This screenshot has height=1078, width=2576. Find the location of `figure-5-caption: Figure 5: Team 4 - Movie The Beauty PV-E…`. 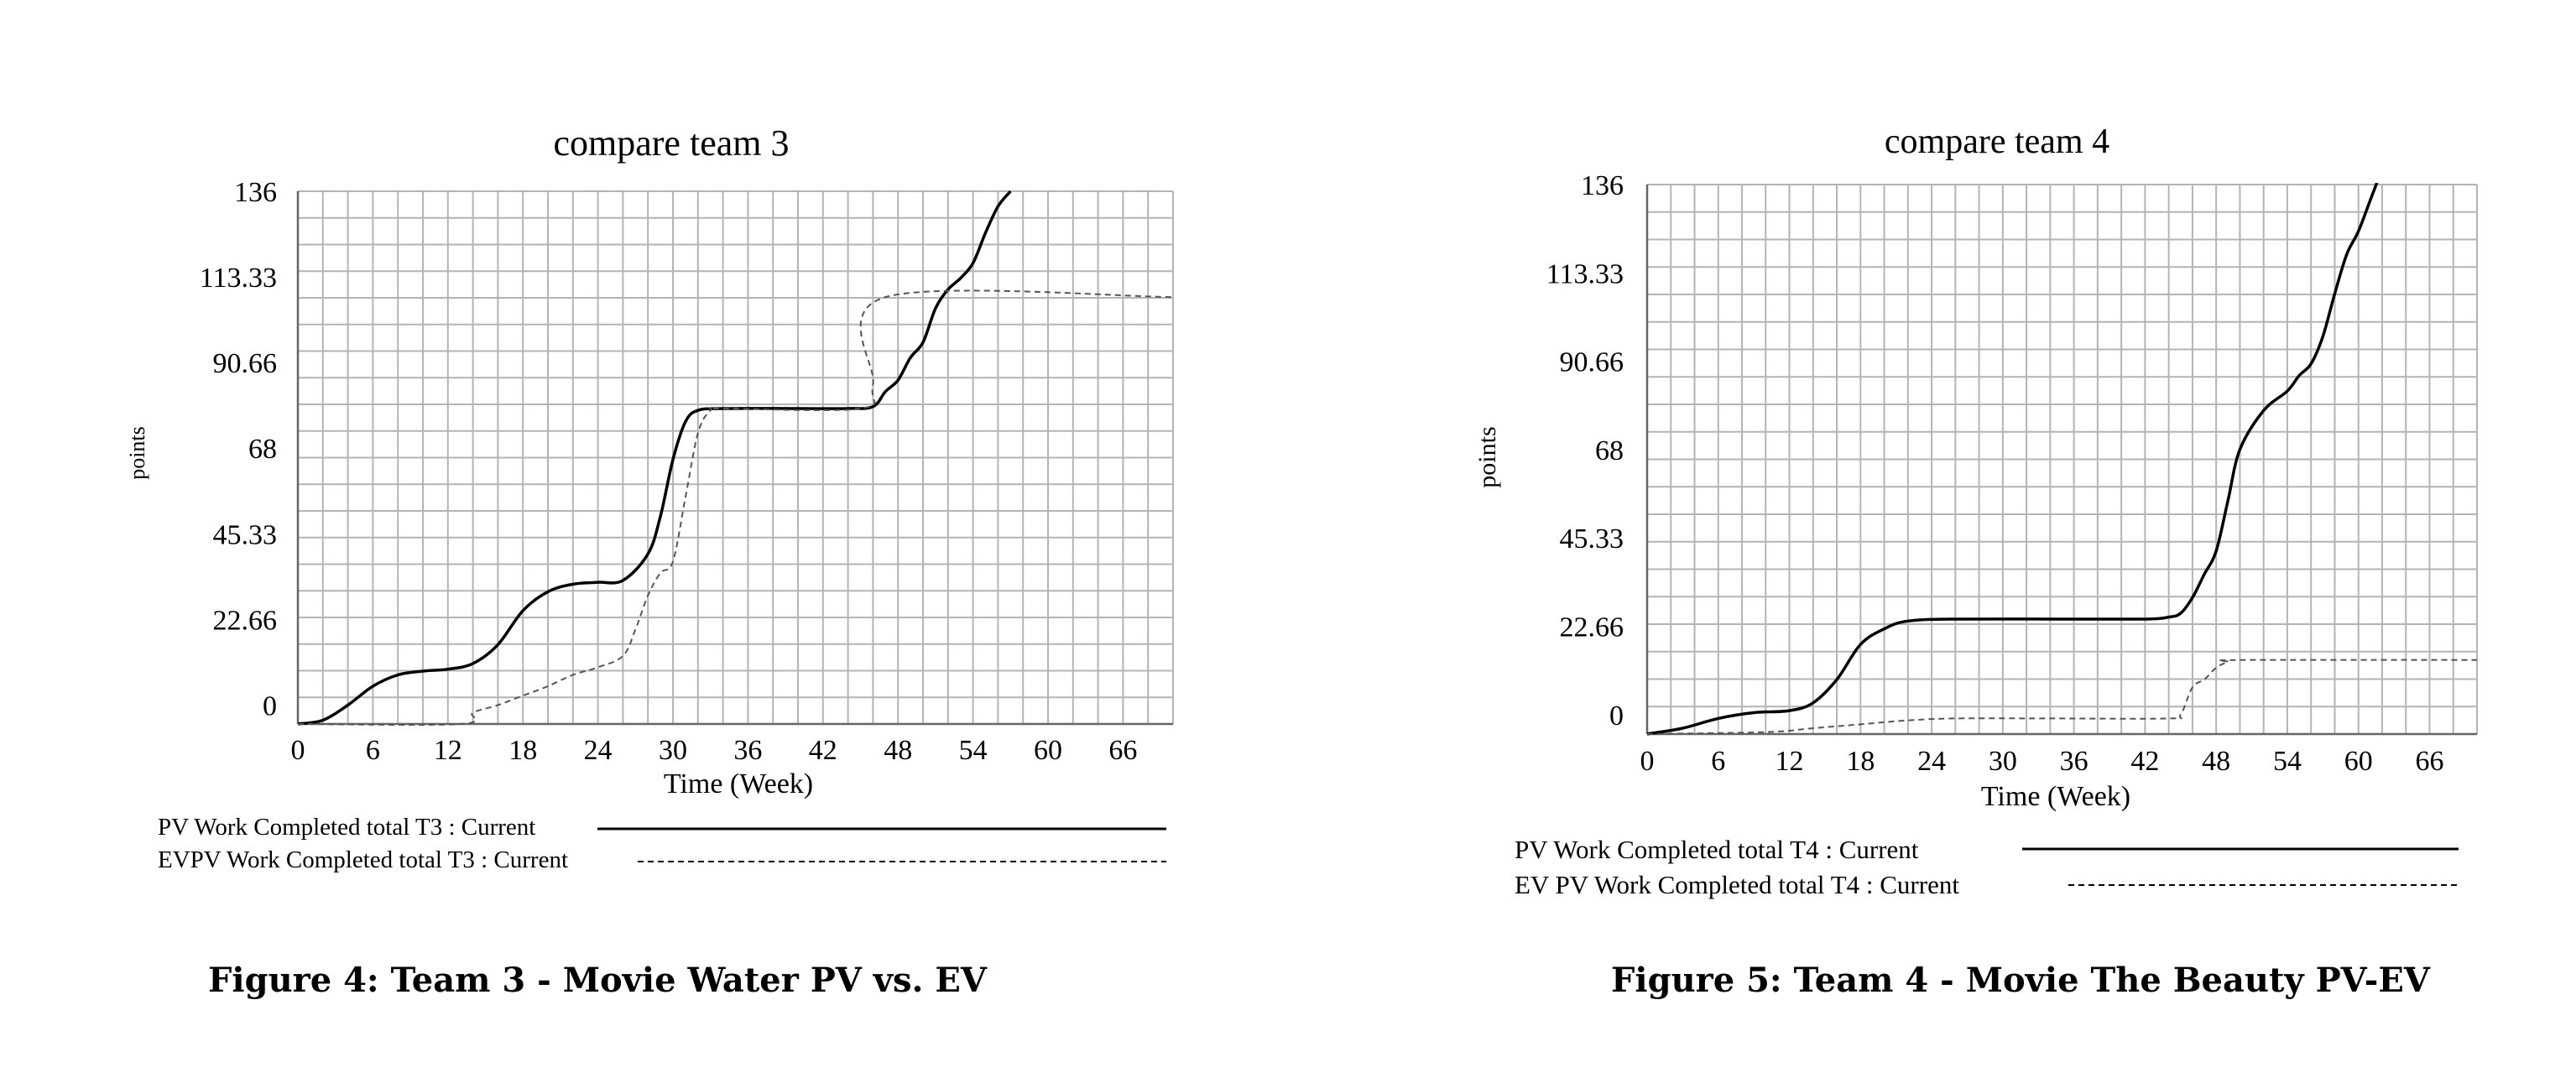

figure-5-caption: Figure 5: Team 4 - Movie The Beauty PV-E… is located at coordinates (2021, 980).